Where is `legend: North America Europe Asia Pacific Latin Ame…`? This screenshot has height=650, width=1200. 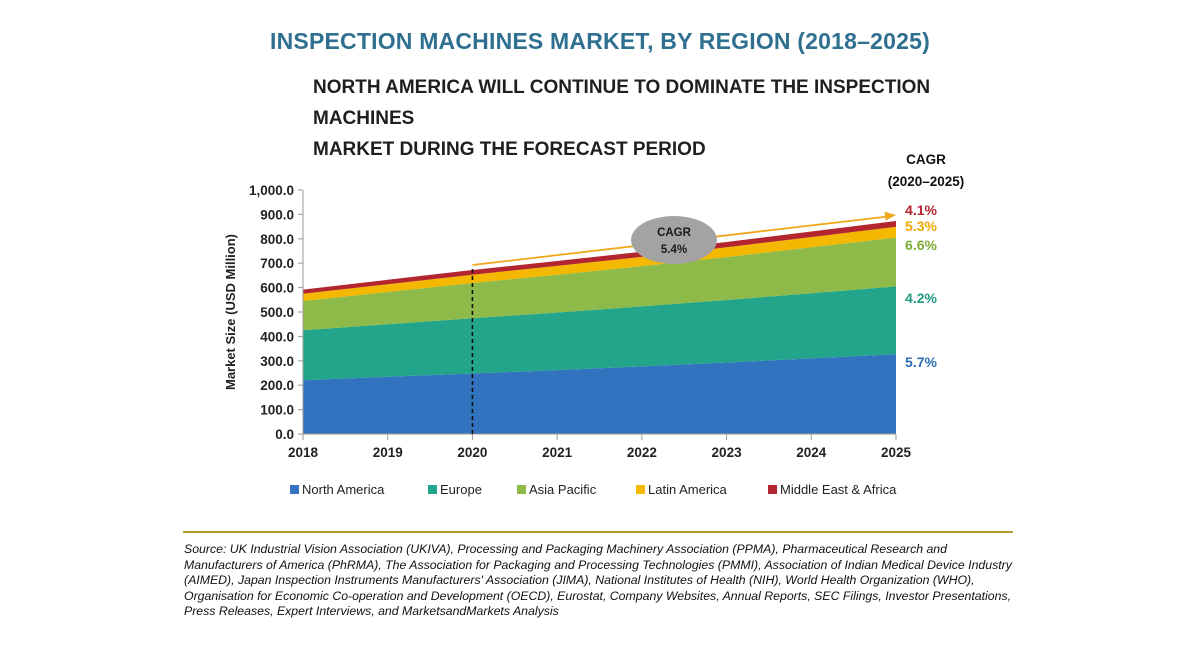
legend: North America Europe Asia Pacific Latin Ame… is located at coordinates (593, 489).